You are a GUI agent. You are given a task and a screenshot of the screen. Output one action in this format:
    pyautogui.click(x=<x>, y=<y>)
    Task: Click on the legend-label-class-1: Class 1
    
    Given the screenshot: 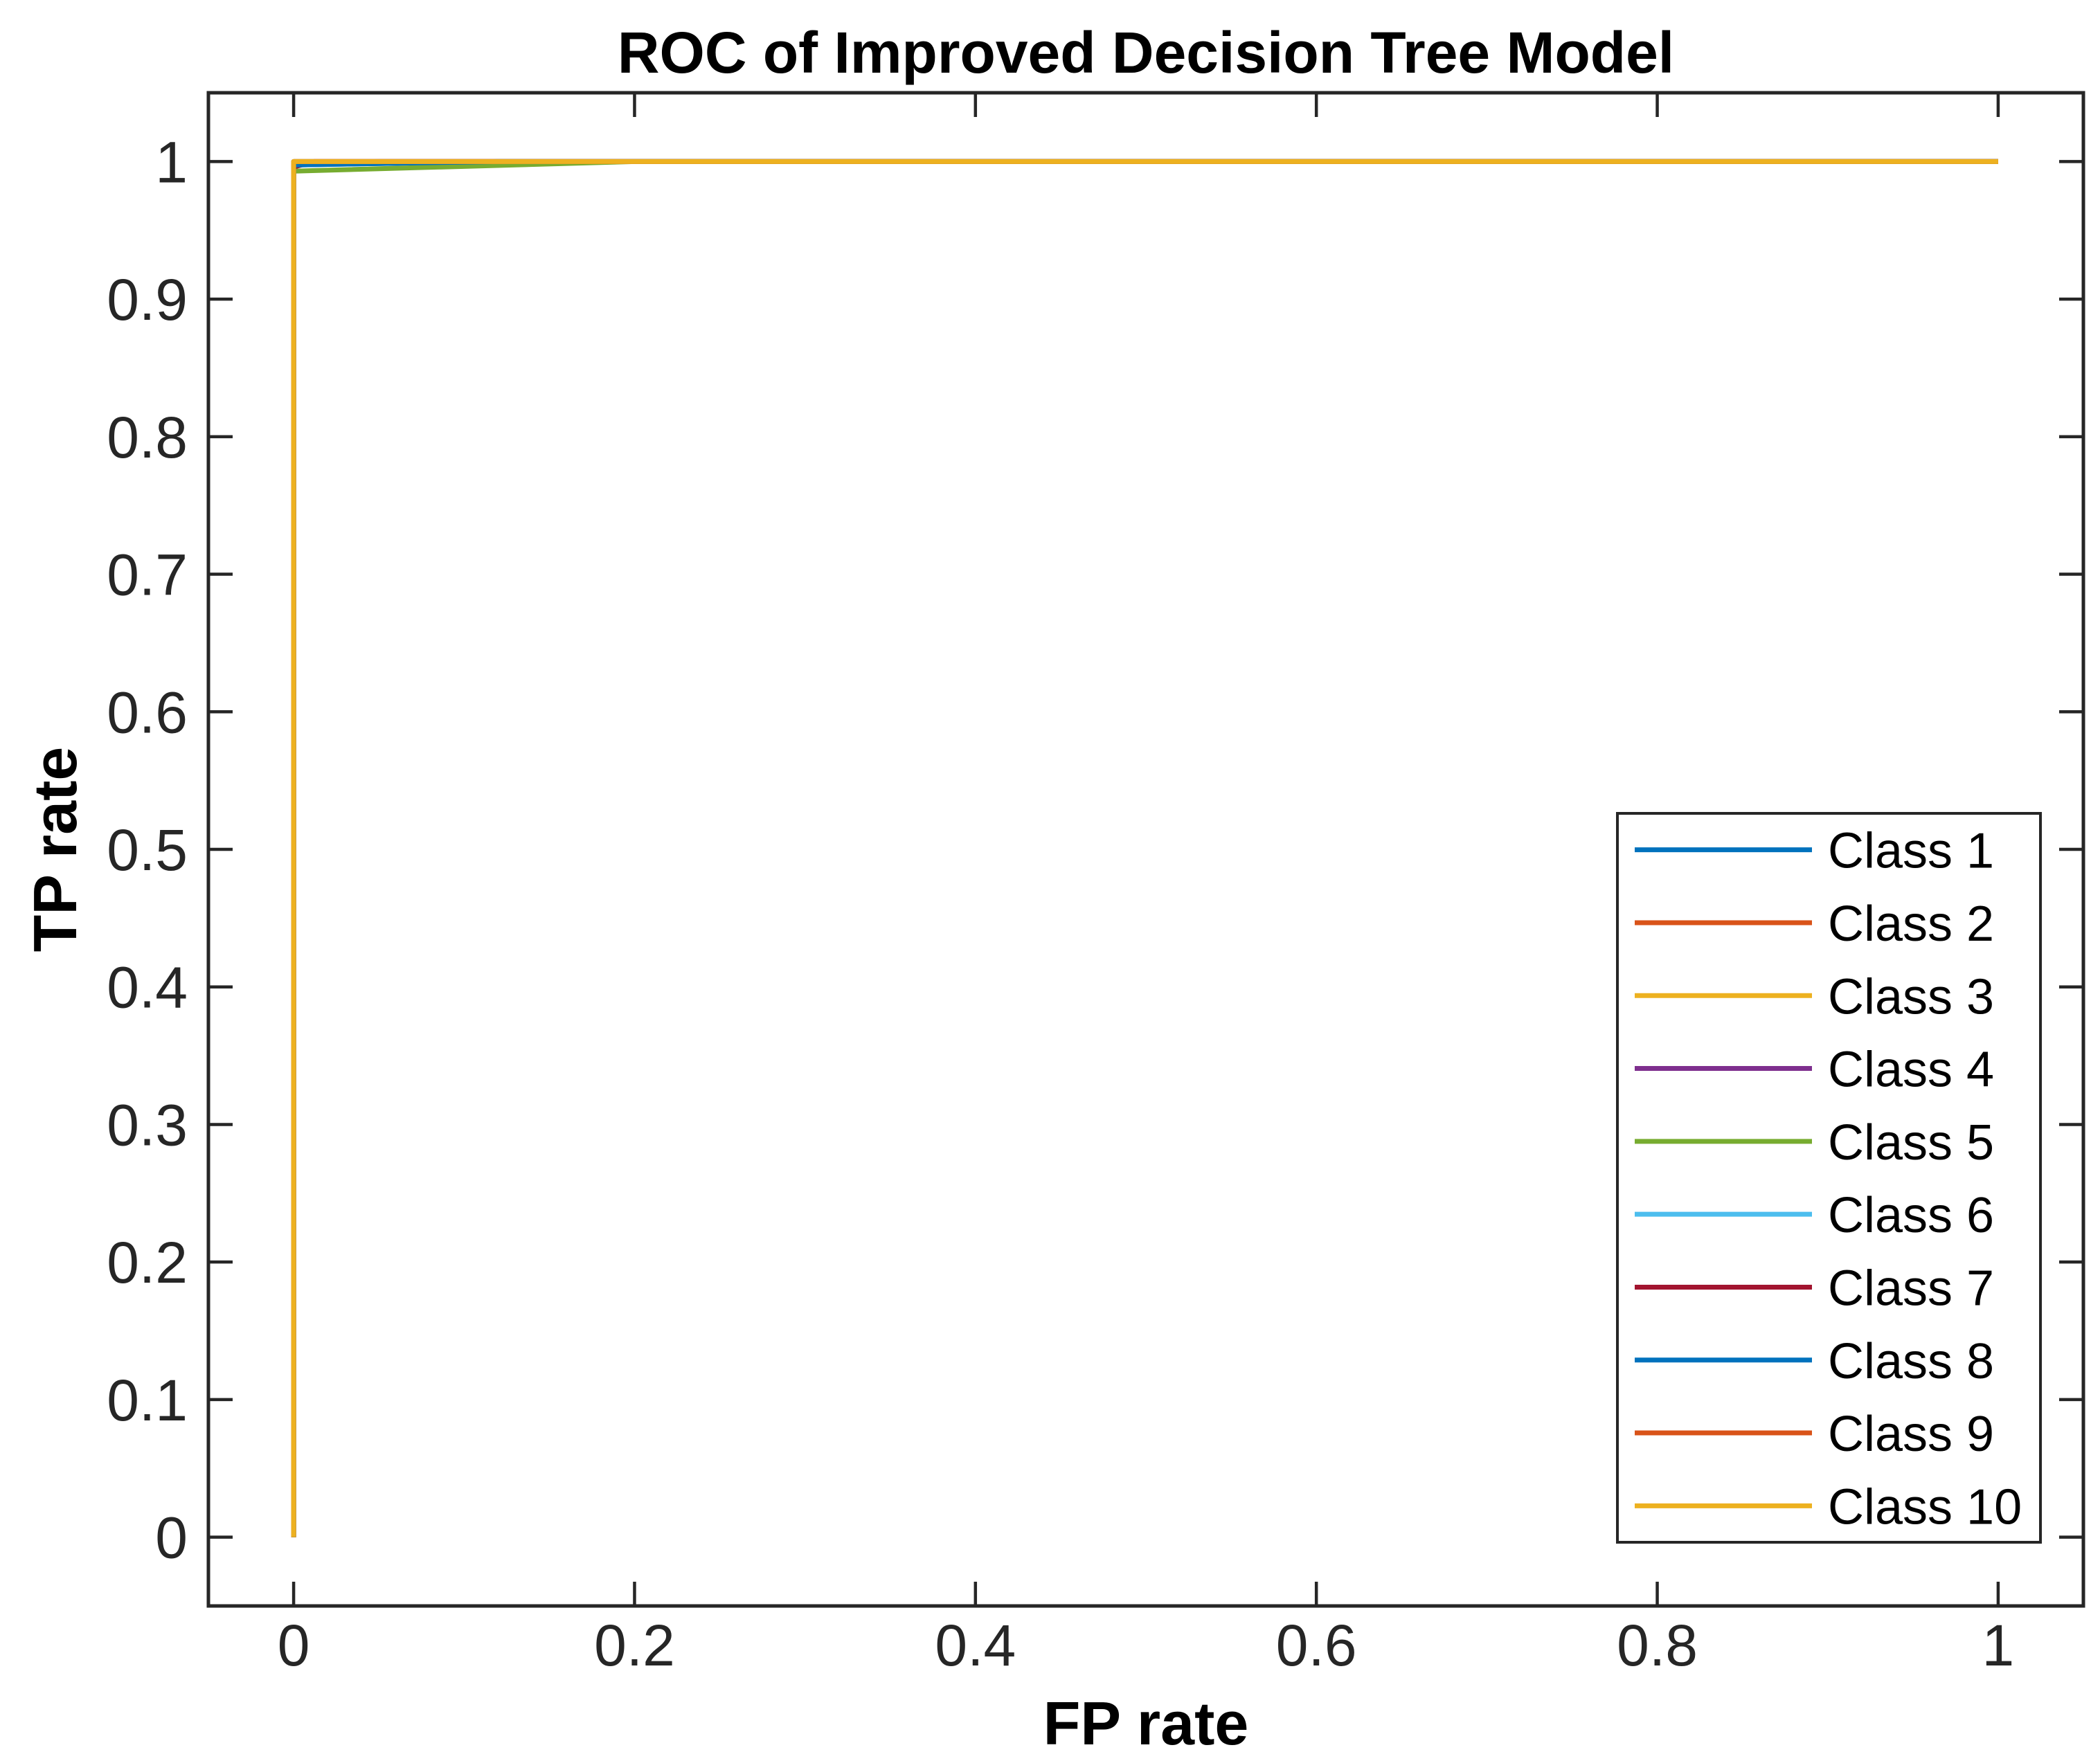 What is the action you would take?
    pyautogui.click(x=1911, y=852)
    